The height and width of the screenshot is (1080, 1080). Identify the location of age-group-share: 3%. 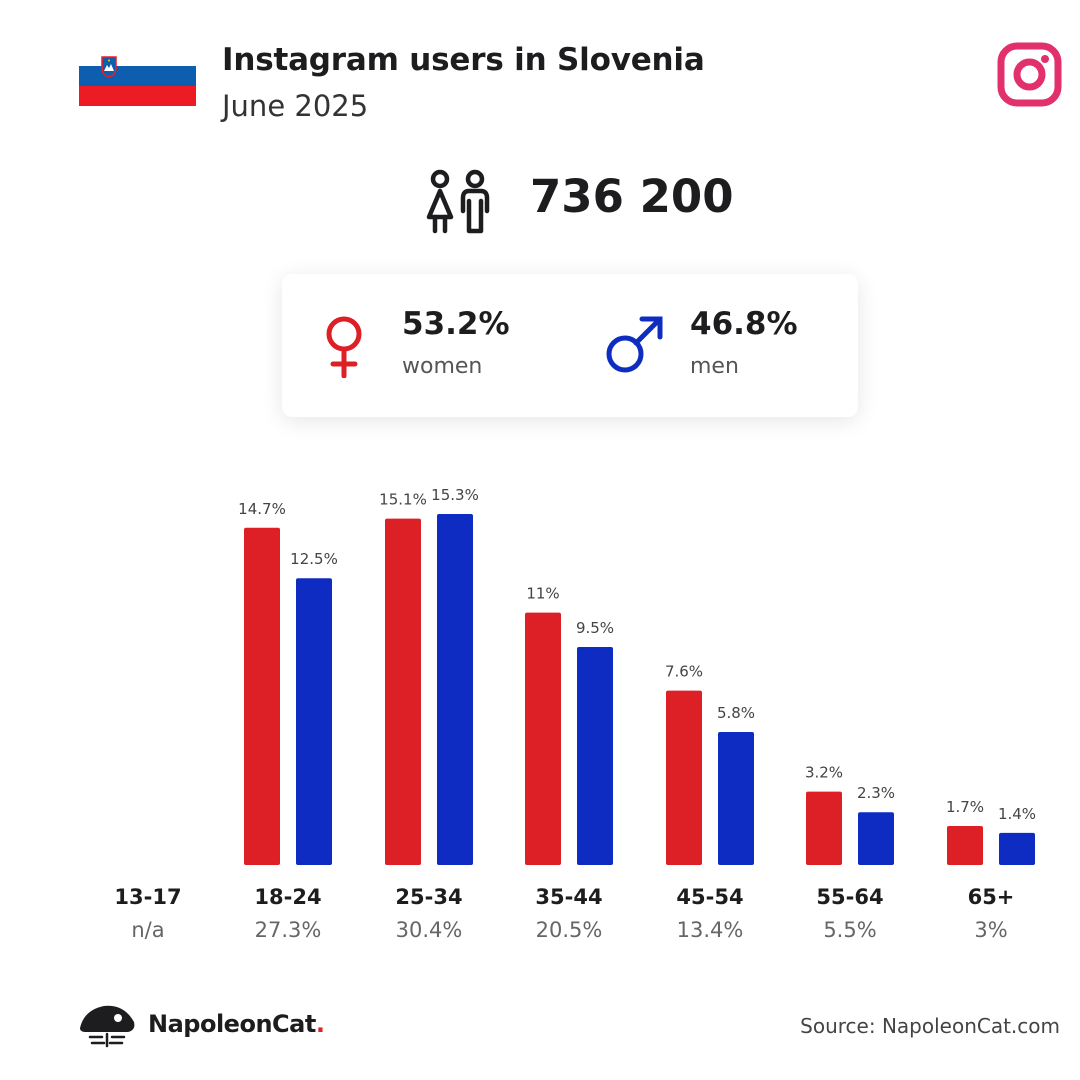
(991, 930).